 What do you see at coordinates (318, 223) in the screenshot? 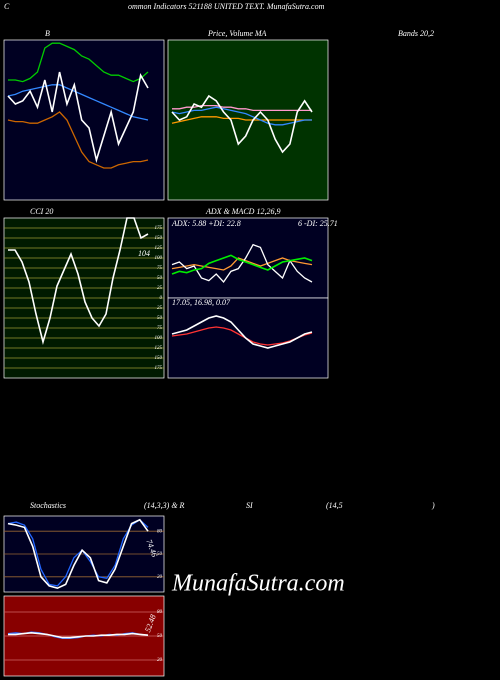
I see `value-label: 6 -DI: 25.71` at bounding box center [318, 223].